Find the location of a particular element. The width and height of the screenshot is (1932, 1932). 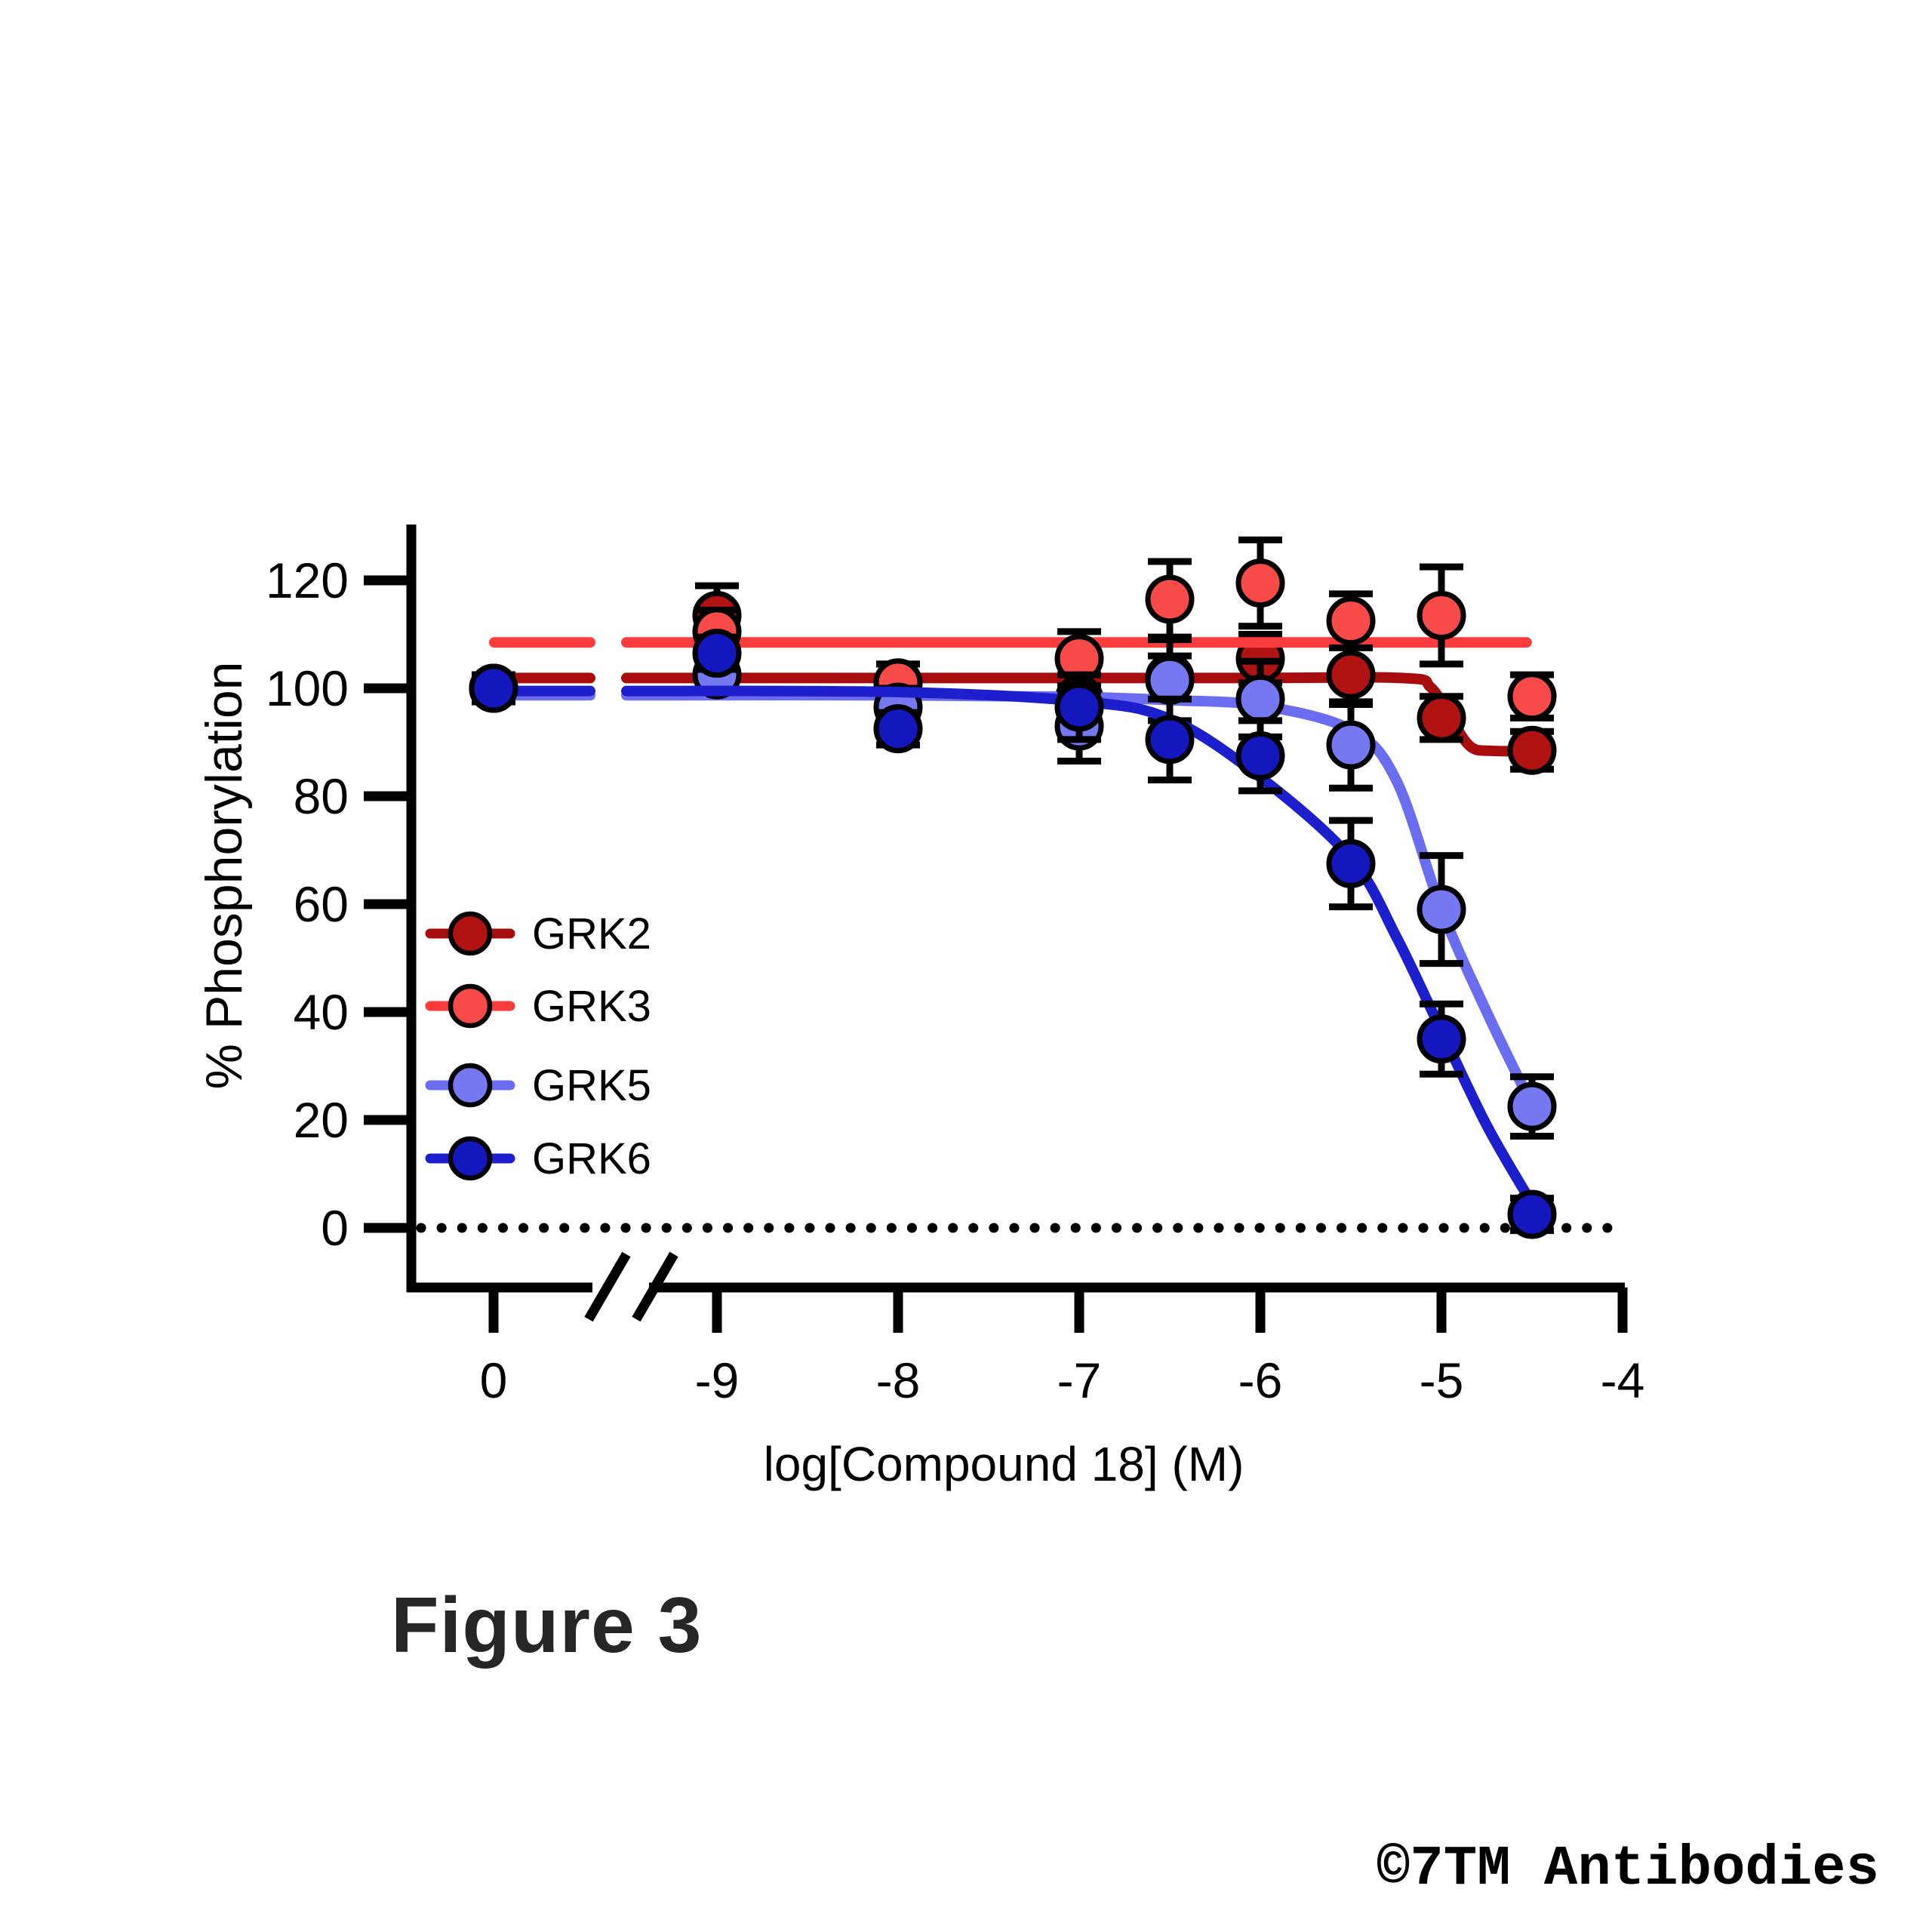

legend-label: GRK2 is located at coordinates (591, 933).